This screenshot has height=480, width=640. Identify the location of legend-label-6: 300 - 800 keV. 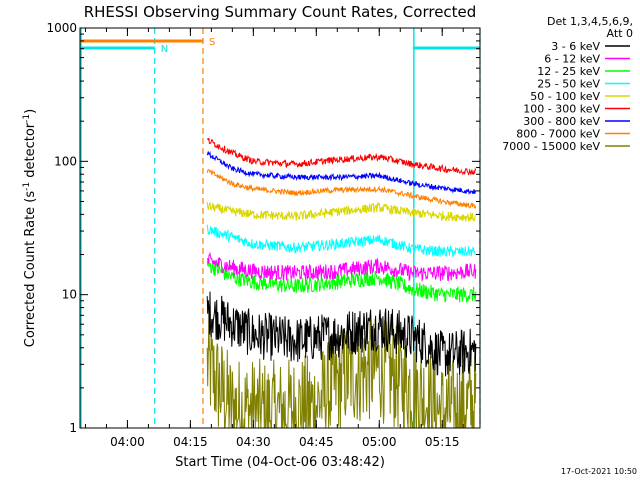
(561, 121).